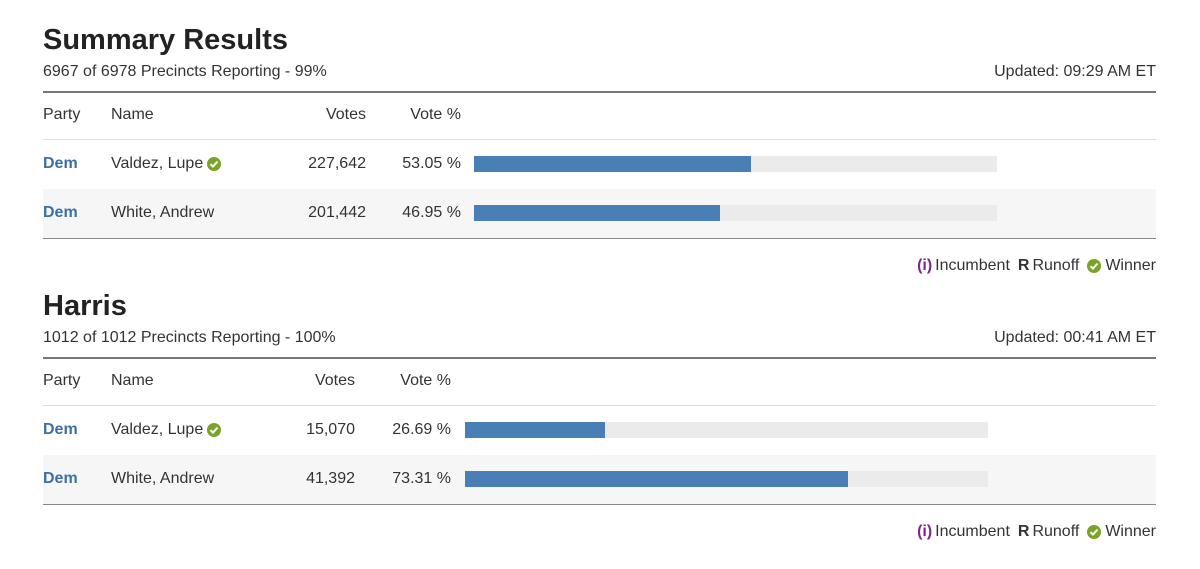 This screenshot has width=1200, height=569. What do you see at coordinates (189, 337) in the screenshot?
I see `reporting: 1012 of 1012 Precincts Reporting - 100%` at bounding box center [189, 337].